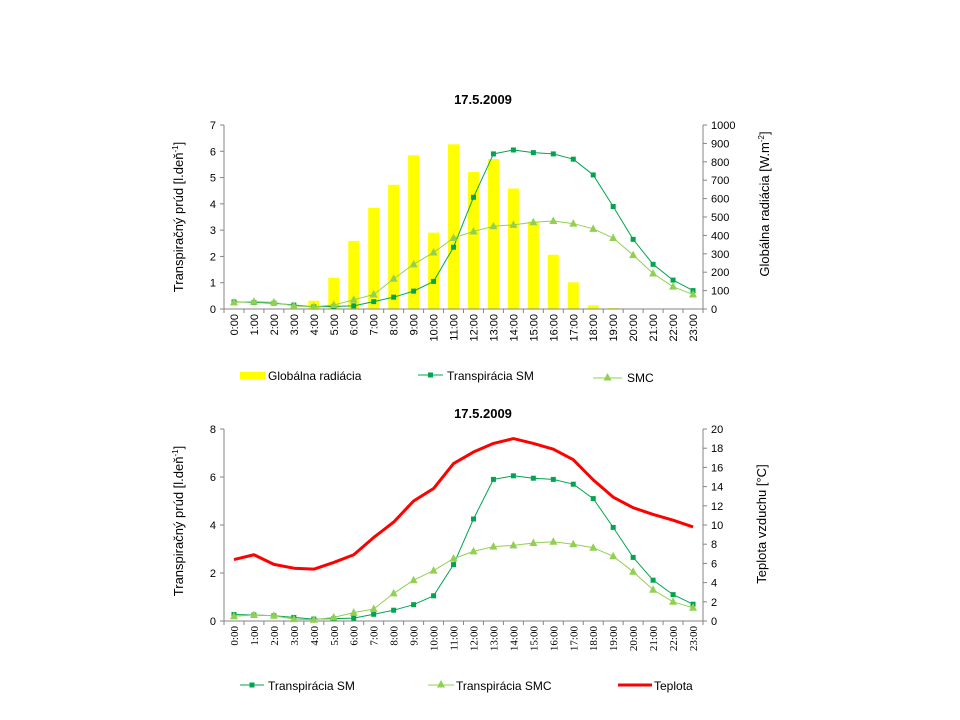 Image resolution: width=960 pixels, height=720 pixels. I want to click on chart-2-y-ticks: 0 2 4 6 8, so click(217, 526).